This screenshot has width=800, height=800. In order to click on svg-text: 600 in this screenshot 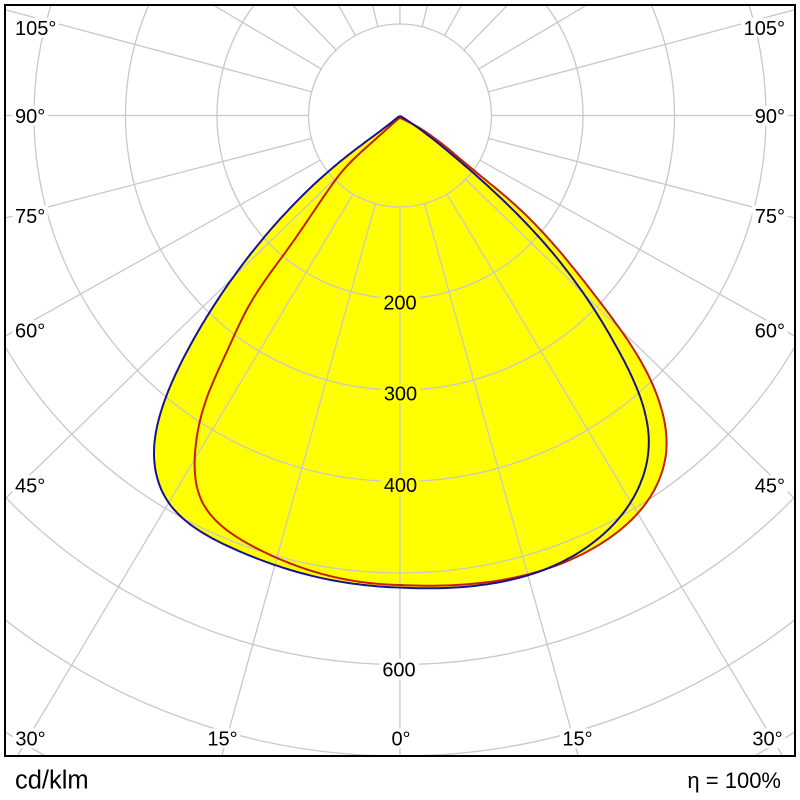, I will do `click(398, 671)`.